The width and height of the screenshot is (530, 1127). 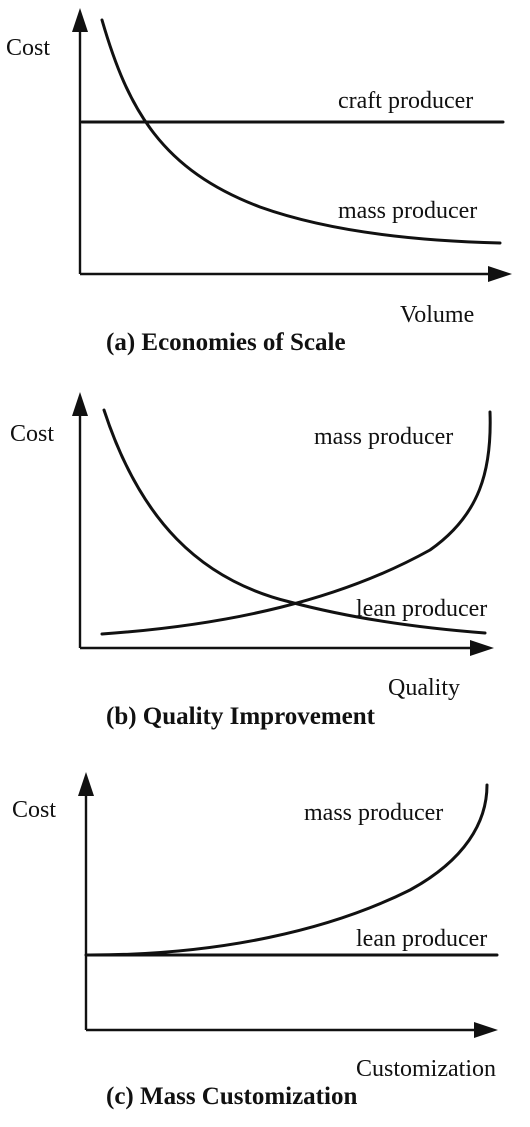 What do you see at coordinates (437, 315) in the screenshot?
I see `x-axis-label: Volume` at bounding box center [437, 315].